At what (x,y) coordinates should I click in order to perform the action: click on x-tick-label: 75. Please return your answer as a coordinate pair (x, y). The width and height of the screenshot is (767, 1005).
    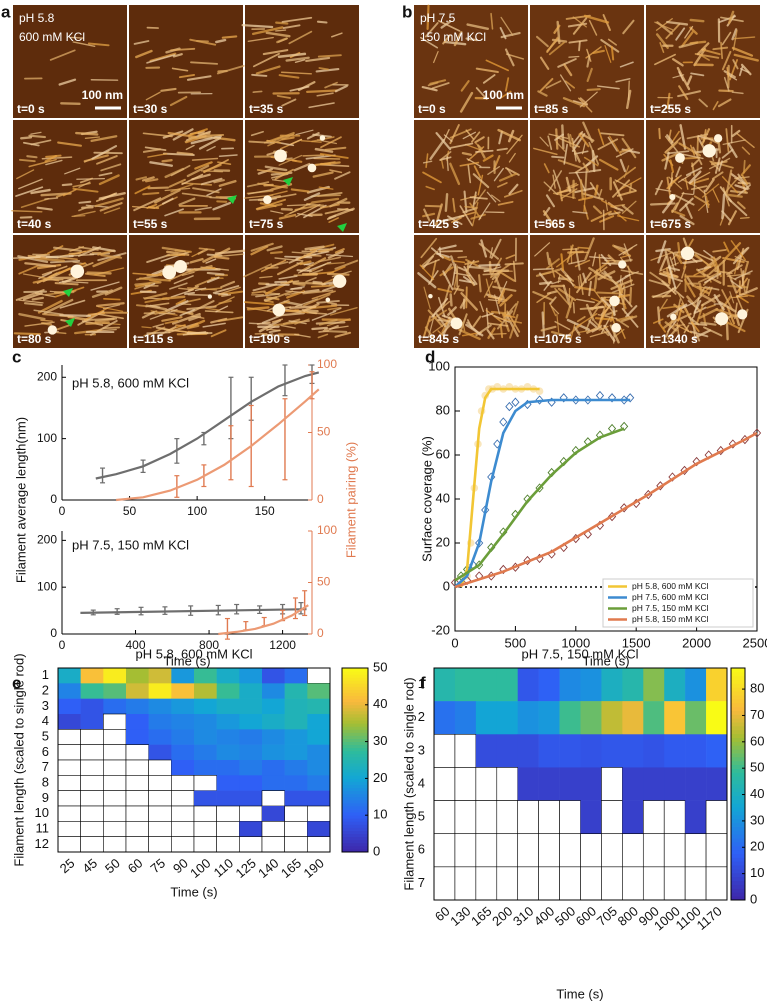
    Looking at the image, I should click on (157, 865).